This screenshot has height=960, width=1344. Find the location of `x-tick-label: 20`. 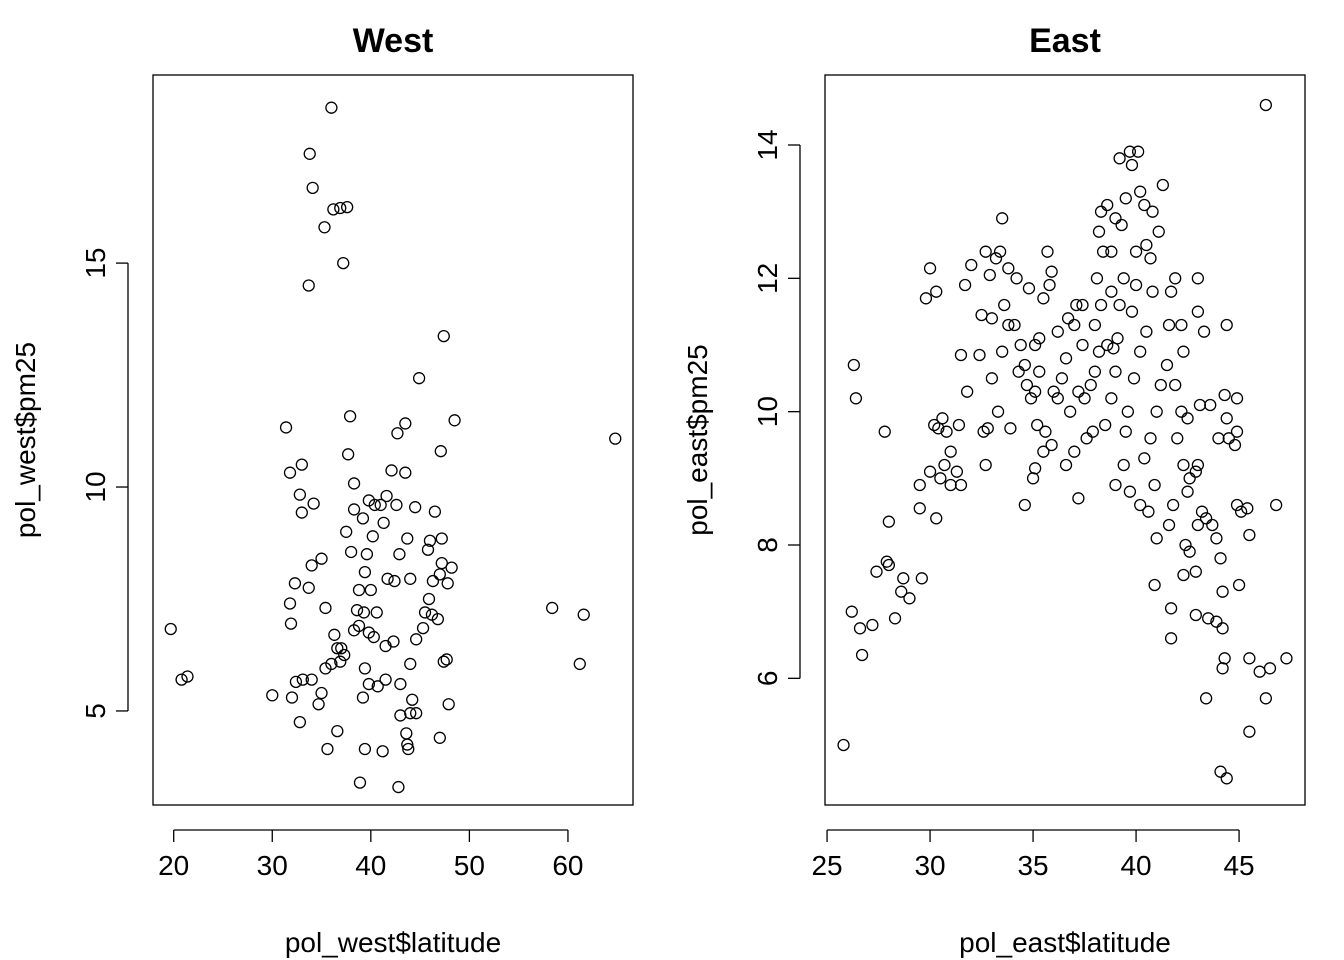

x-tick-label: 20 is located at coordinates (173, 865).